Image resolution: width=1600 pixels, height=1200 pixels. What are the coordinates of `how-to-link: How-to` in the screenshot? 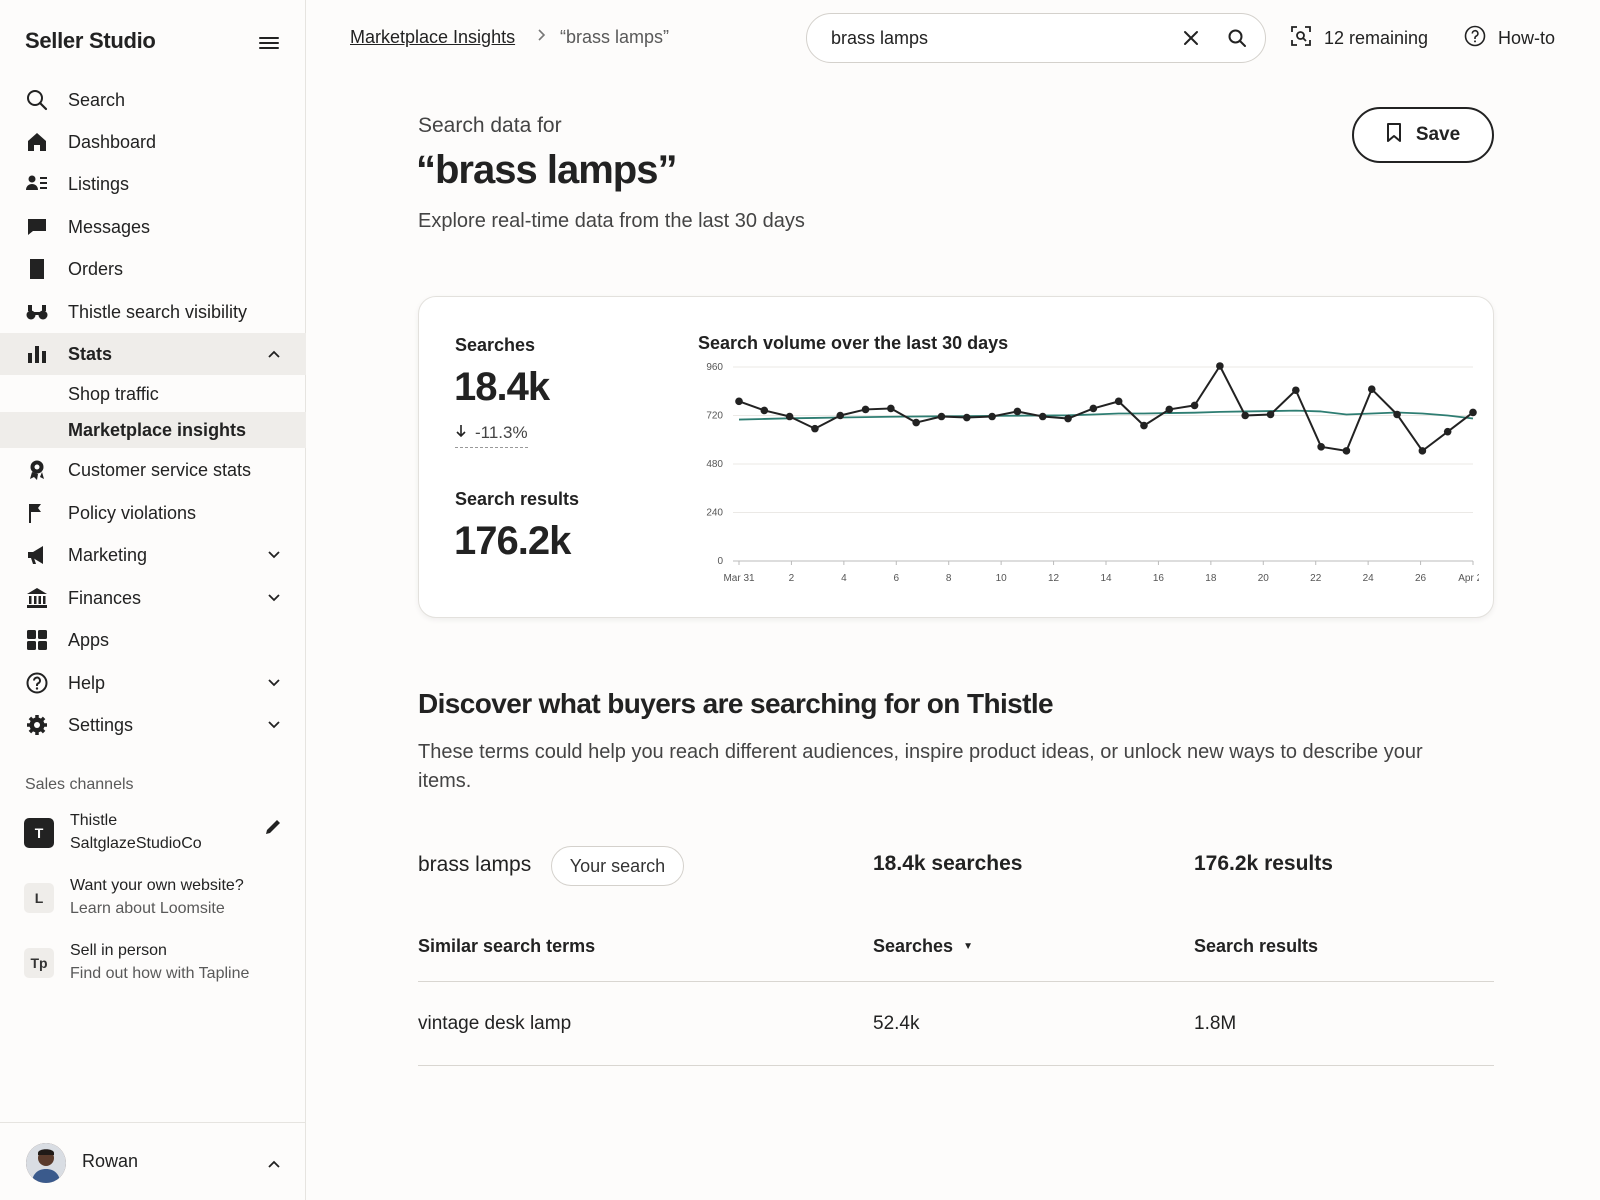 It's located at (1509, 38).